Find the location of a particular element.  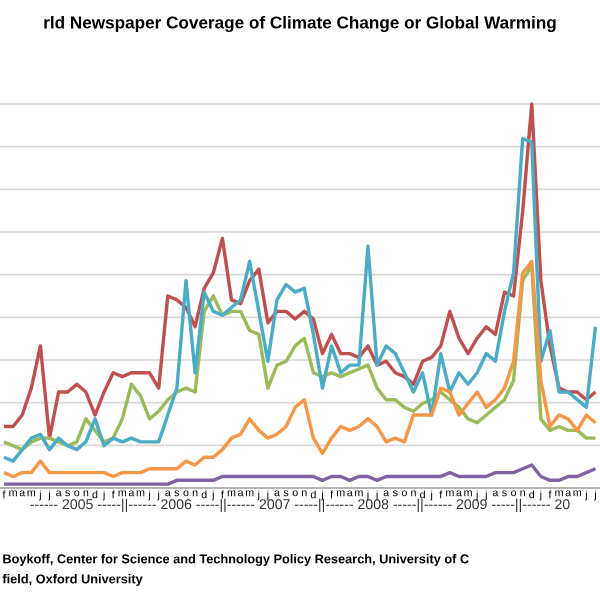

chart-title: rld Newspaper Coverage of Climate Change or Global Warming is located at coordinates (300, 24).